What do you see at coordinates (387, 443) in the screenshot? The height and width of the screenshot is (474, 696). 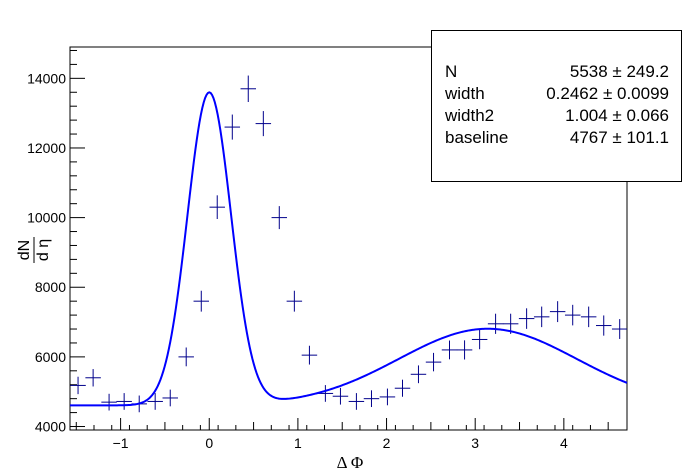 I see `x-tick-label: 2` at bounding box center [387, 443].